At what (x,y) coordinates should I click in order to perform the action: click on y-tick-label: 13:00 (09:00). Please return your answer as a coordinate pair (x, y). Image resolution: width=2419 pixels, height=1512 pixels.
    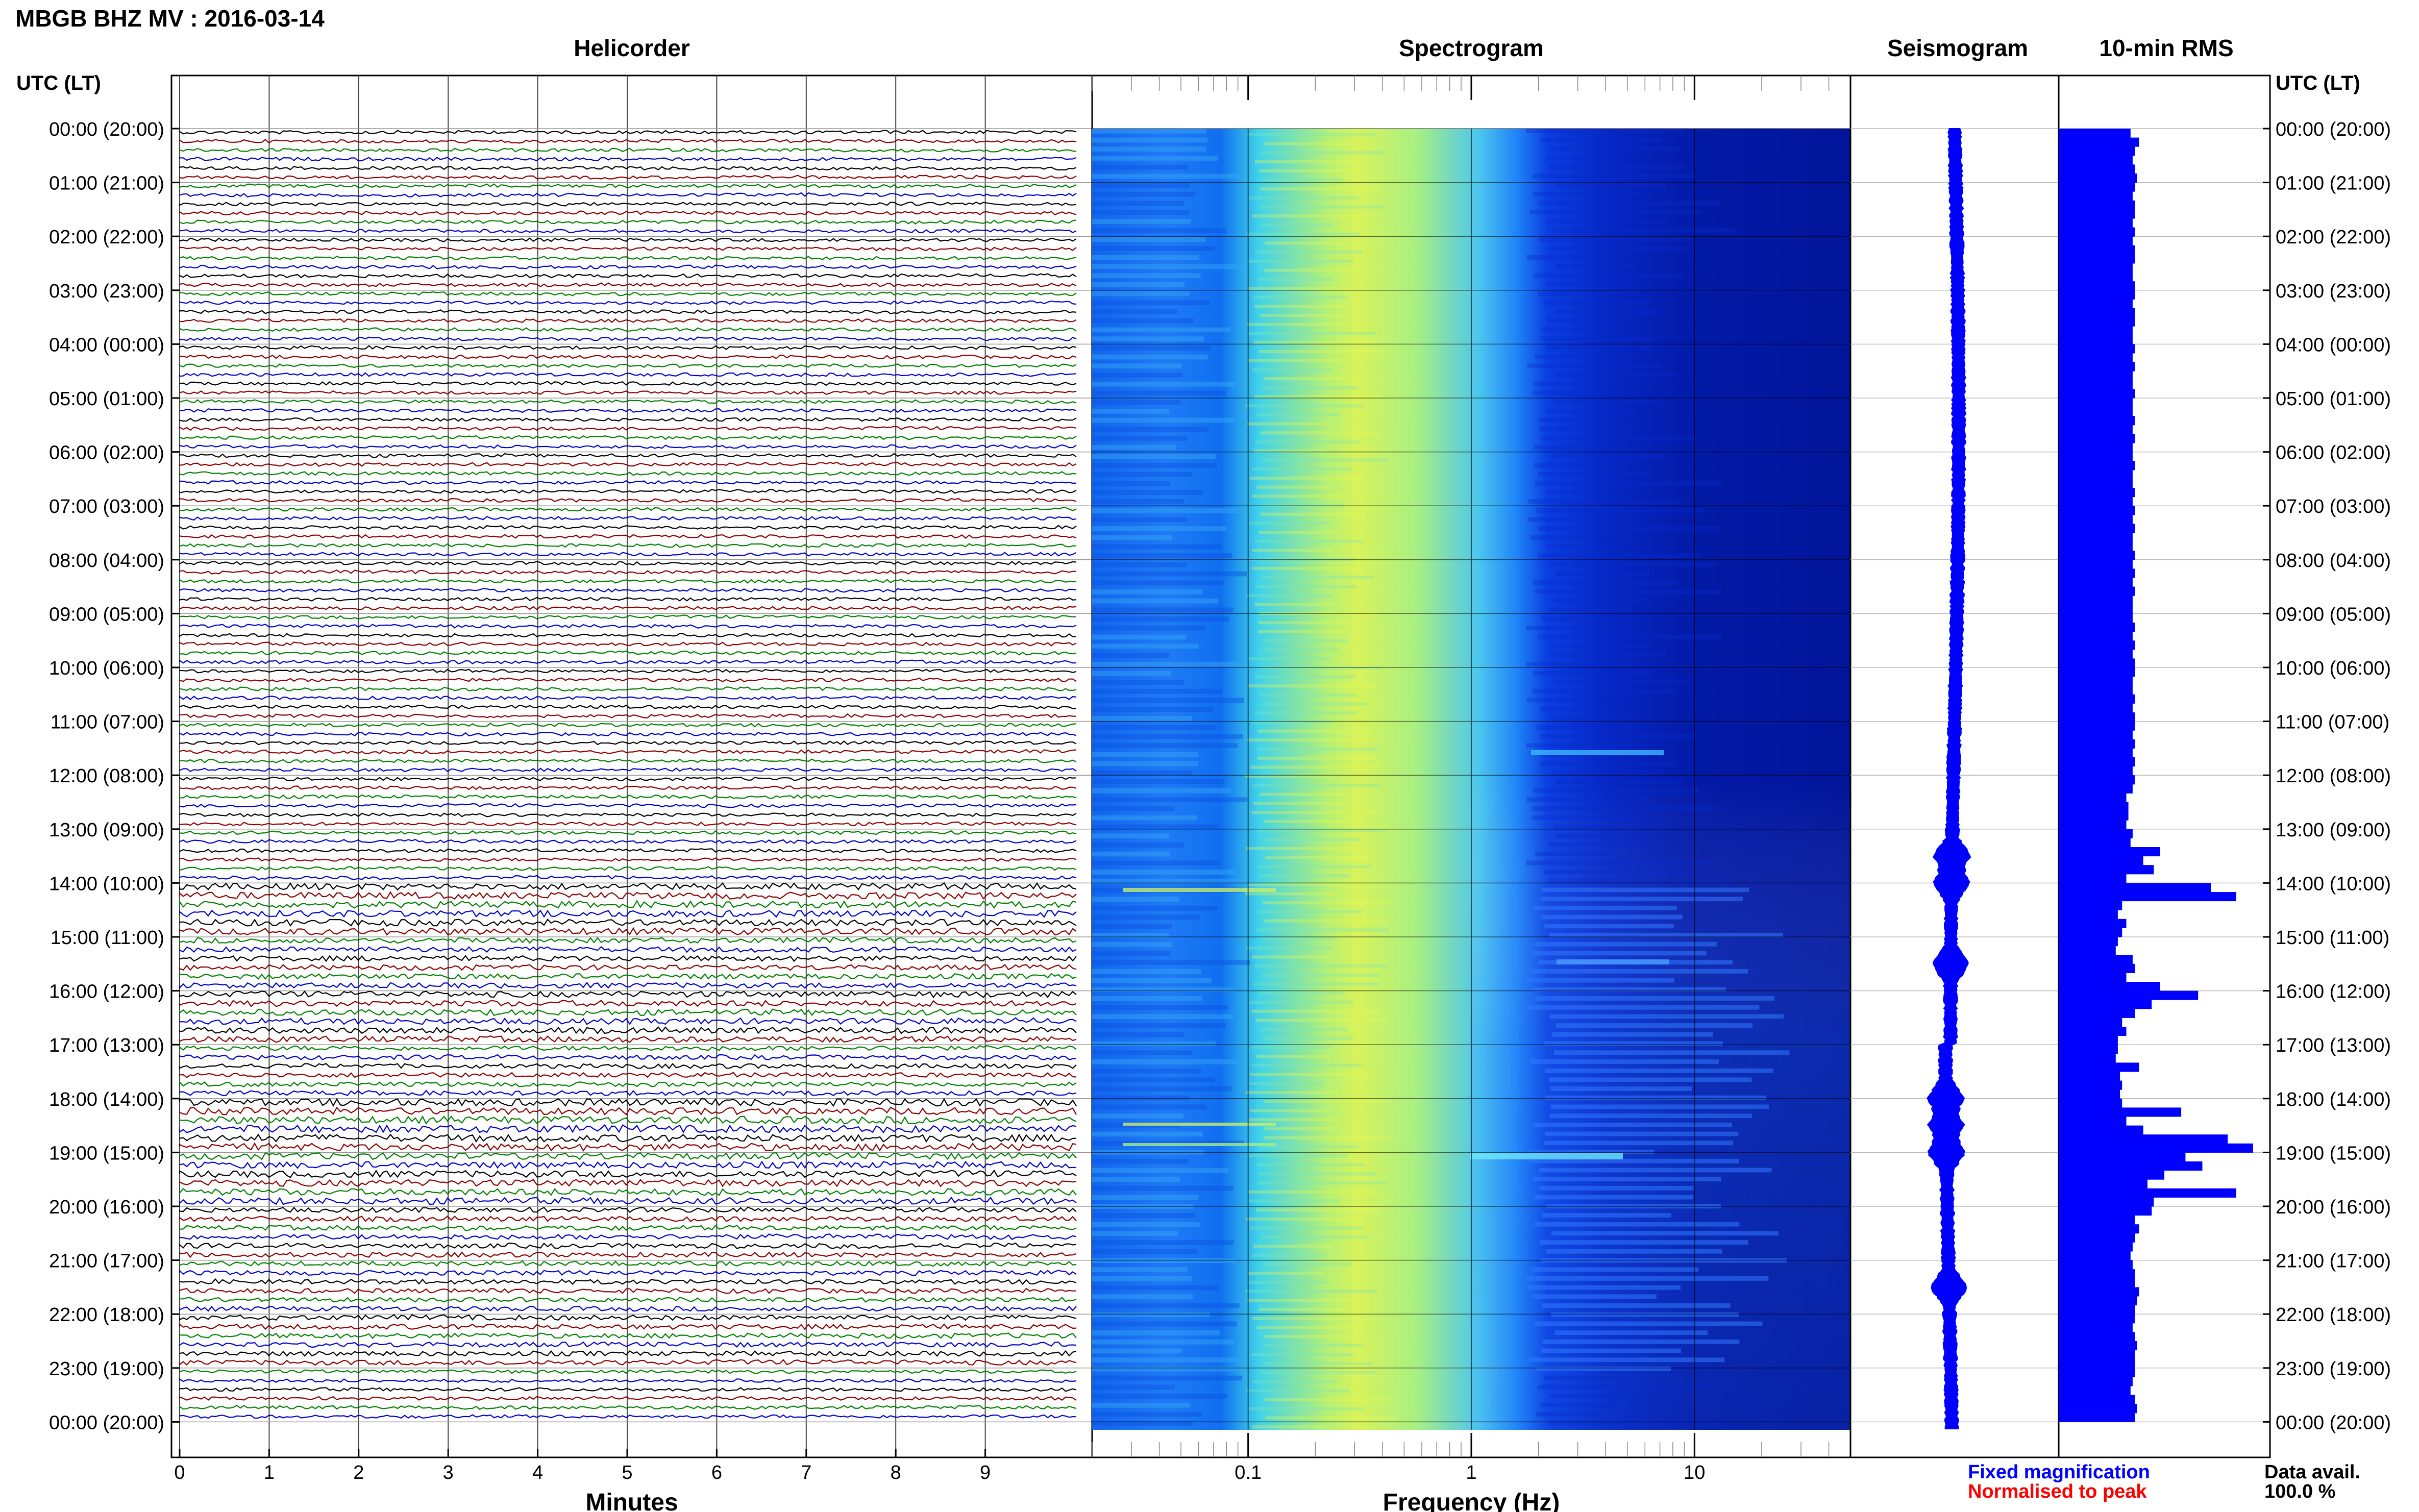
    Looking at the image, I should click on (2333, 830).